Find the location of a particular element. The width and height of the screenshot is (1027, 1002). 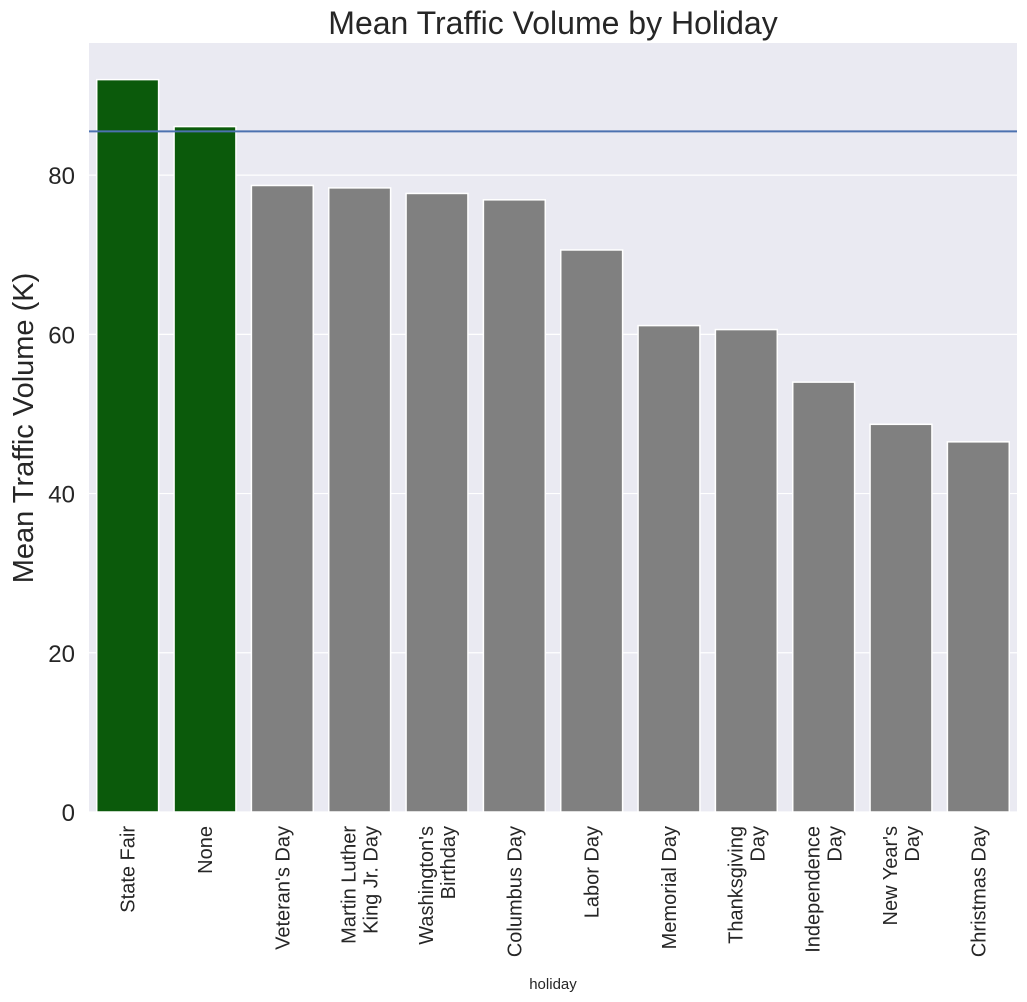

x-tick-label: Independence Day is located at coordinates (825, 889).